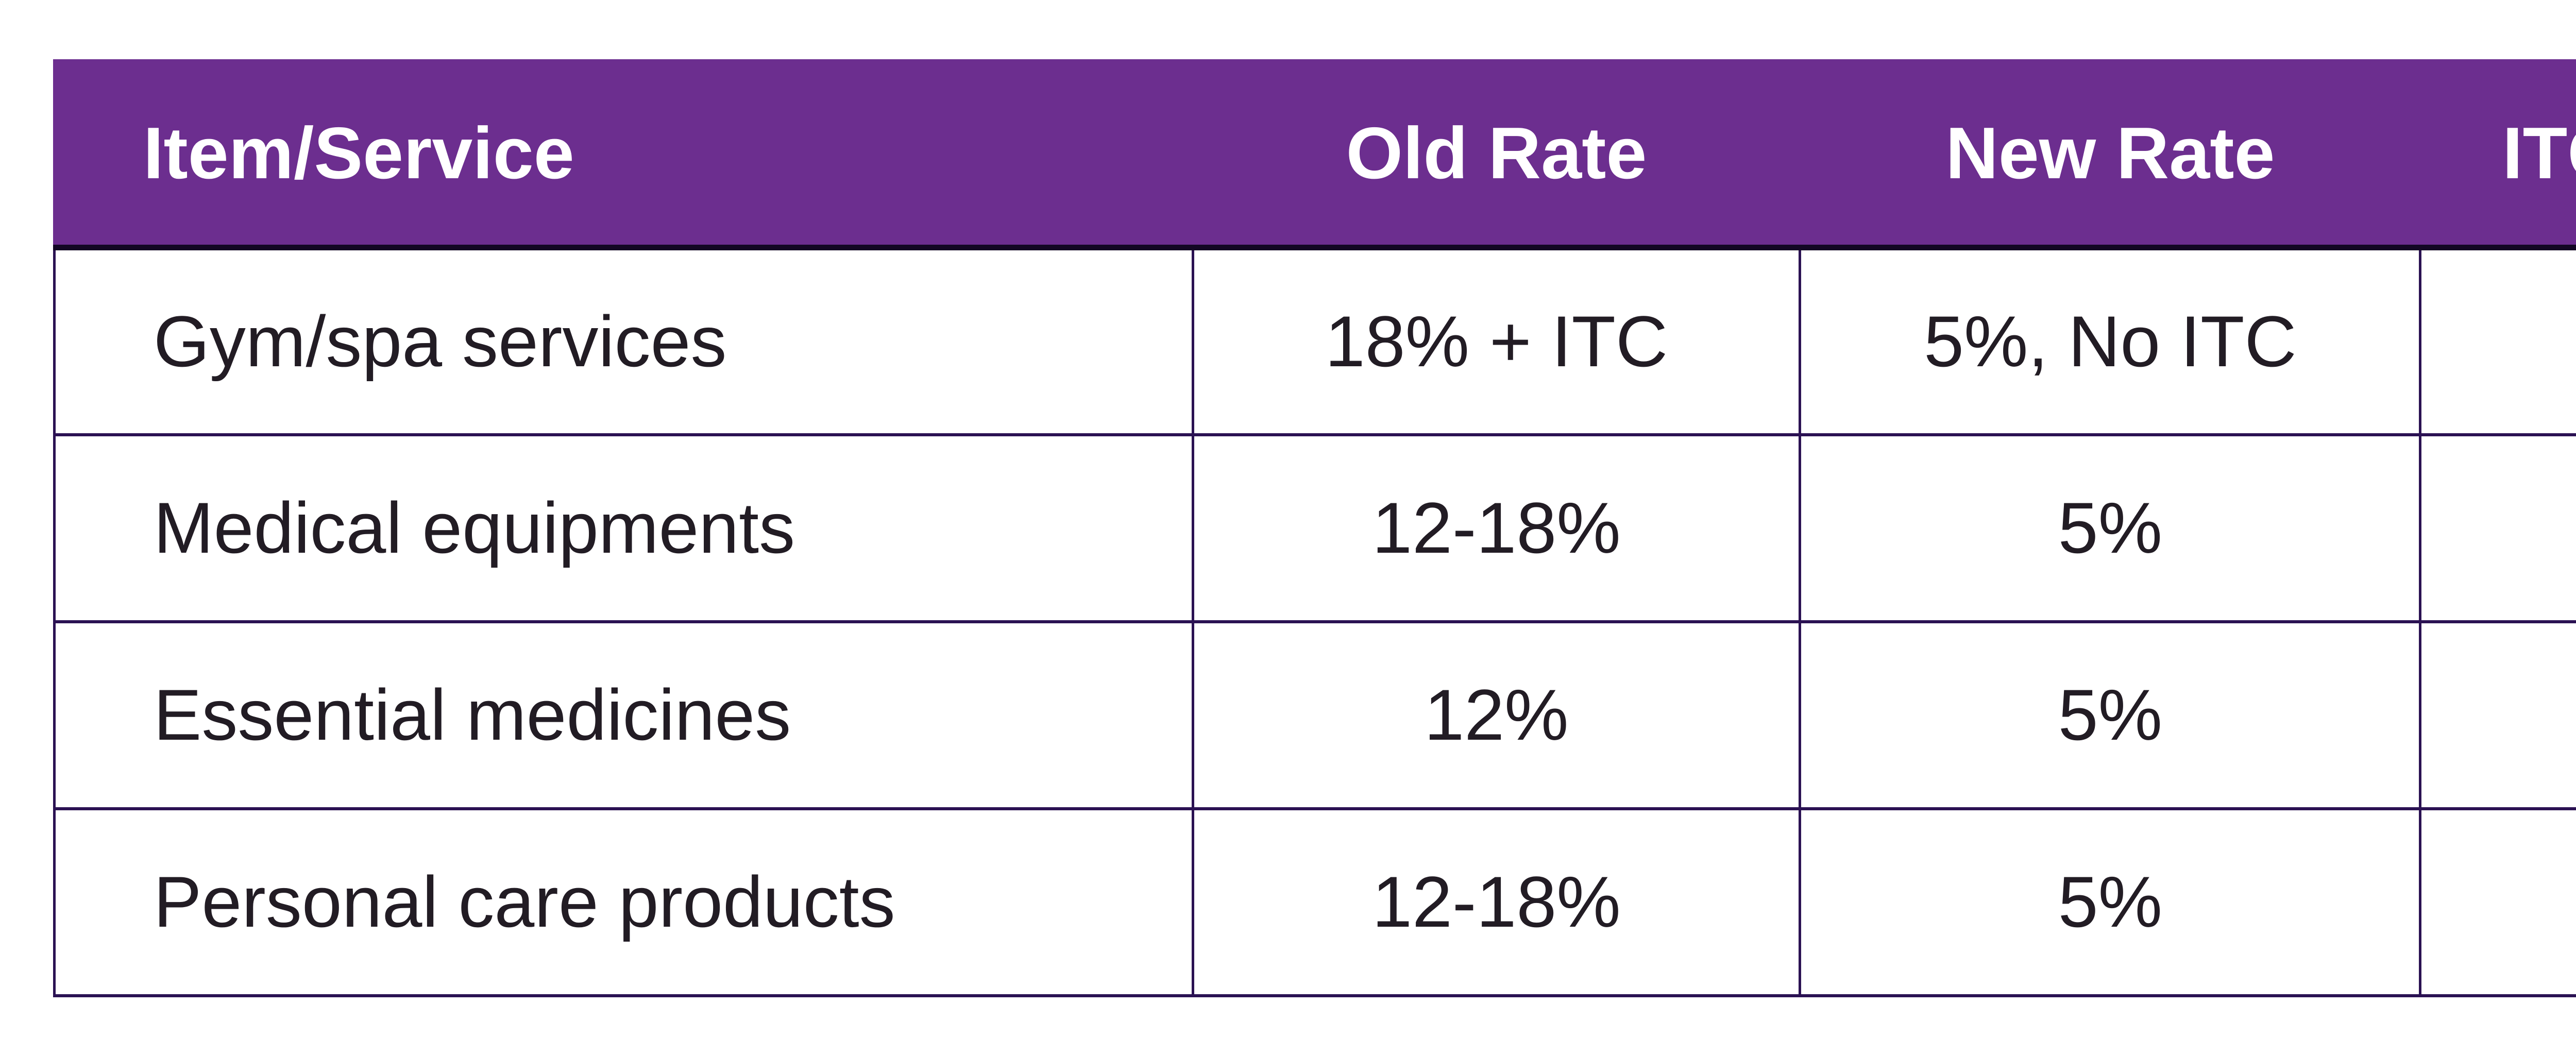 The image size is (2576, 1056). I want to click on cell-old-rate: 18% + ITC, so click(1496, 341).